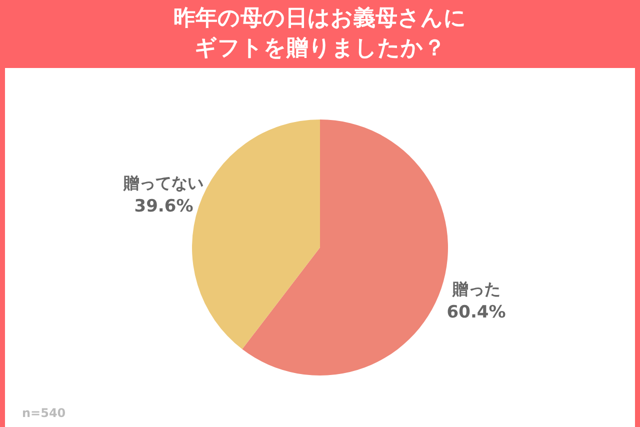 The width and height of the screenshot is (640, 427). Describe the element at coordinates (475, 288) in the screenshot. I see `slice-label: 贈った` at that location.